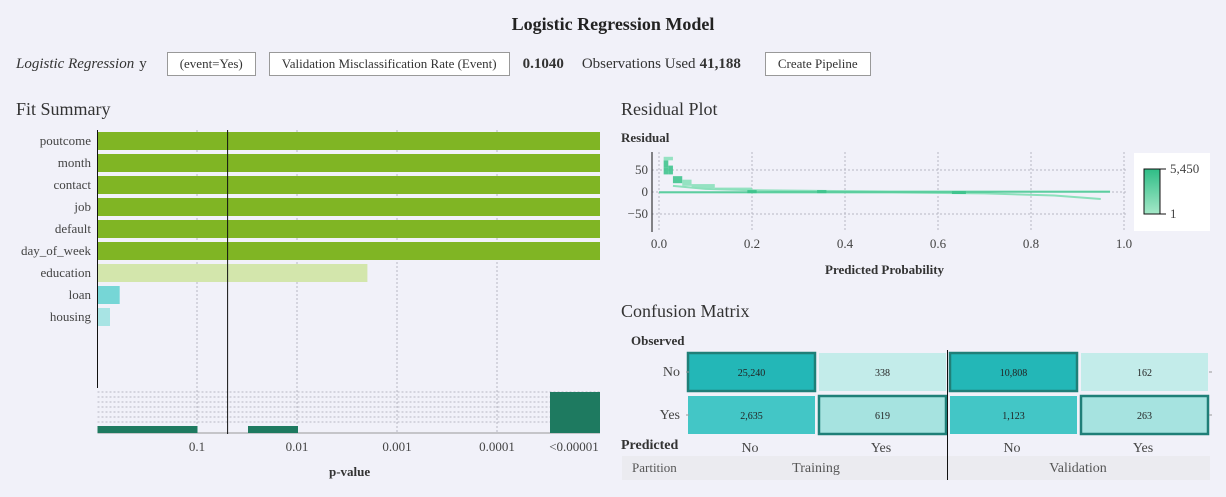 This screenshot has width=1226, height=497. What do you see at coordinates (1078, 468) in the screenshot?
I see `partition-validation: Validation` at bounding box center [1078, 468].